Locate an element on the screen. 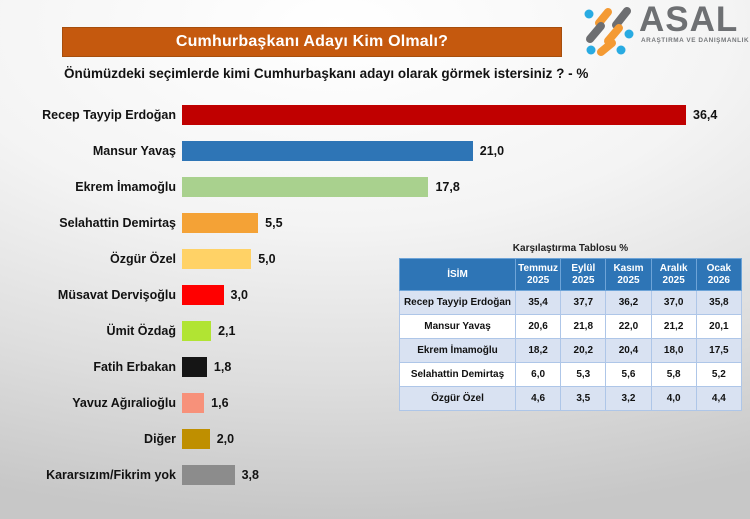 The image size is (750, 519). table-row: Ekrem İmamoğlu 18,2 20,2 20,4 18,0 17,5 is located at coordinates (571, 350).